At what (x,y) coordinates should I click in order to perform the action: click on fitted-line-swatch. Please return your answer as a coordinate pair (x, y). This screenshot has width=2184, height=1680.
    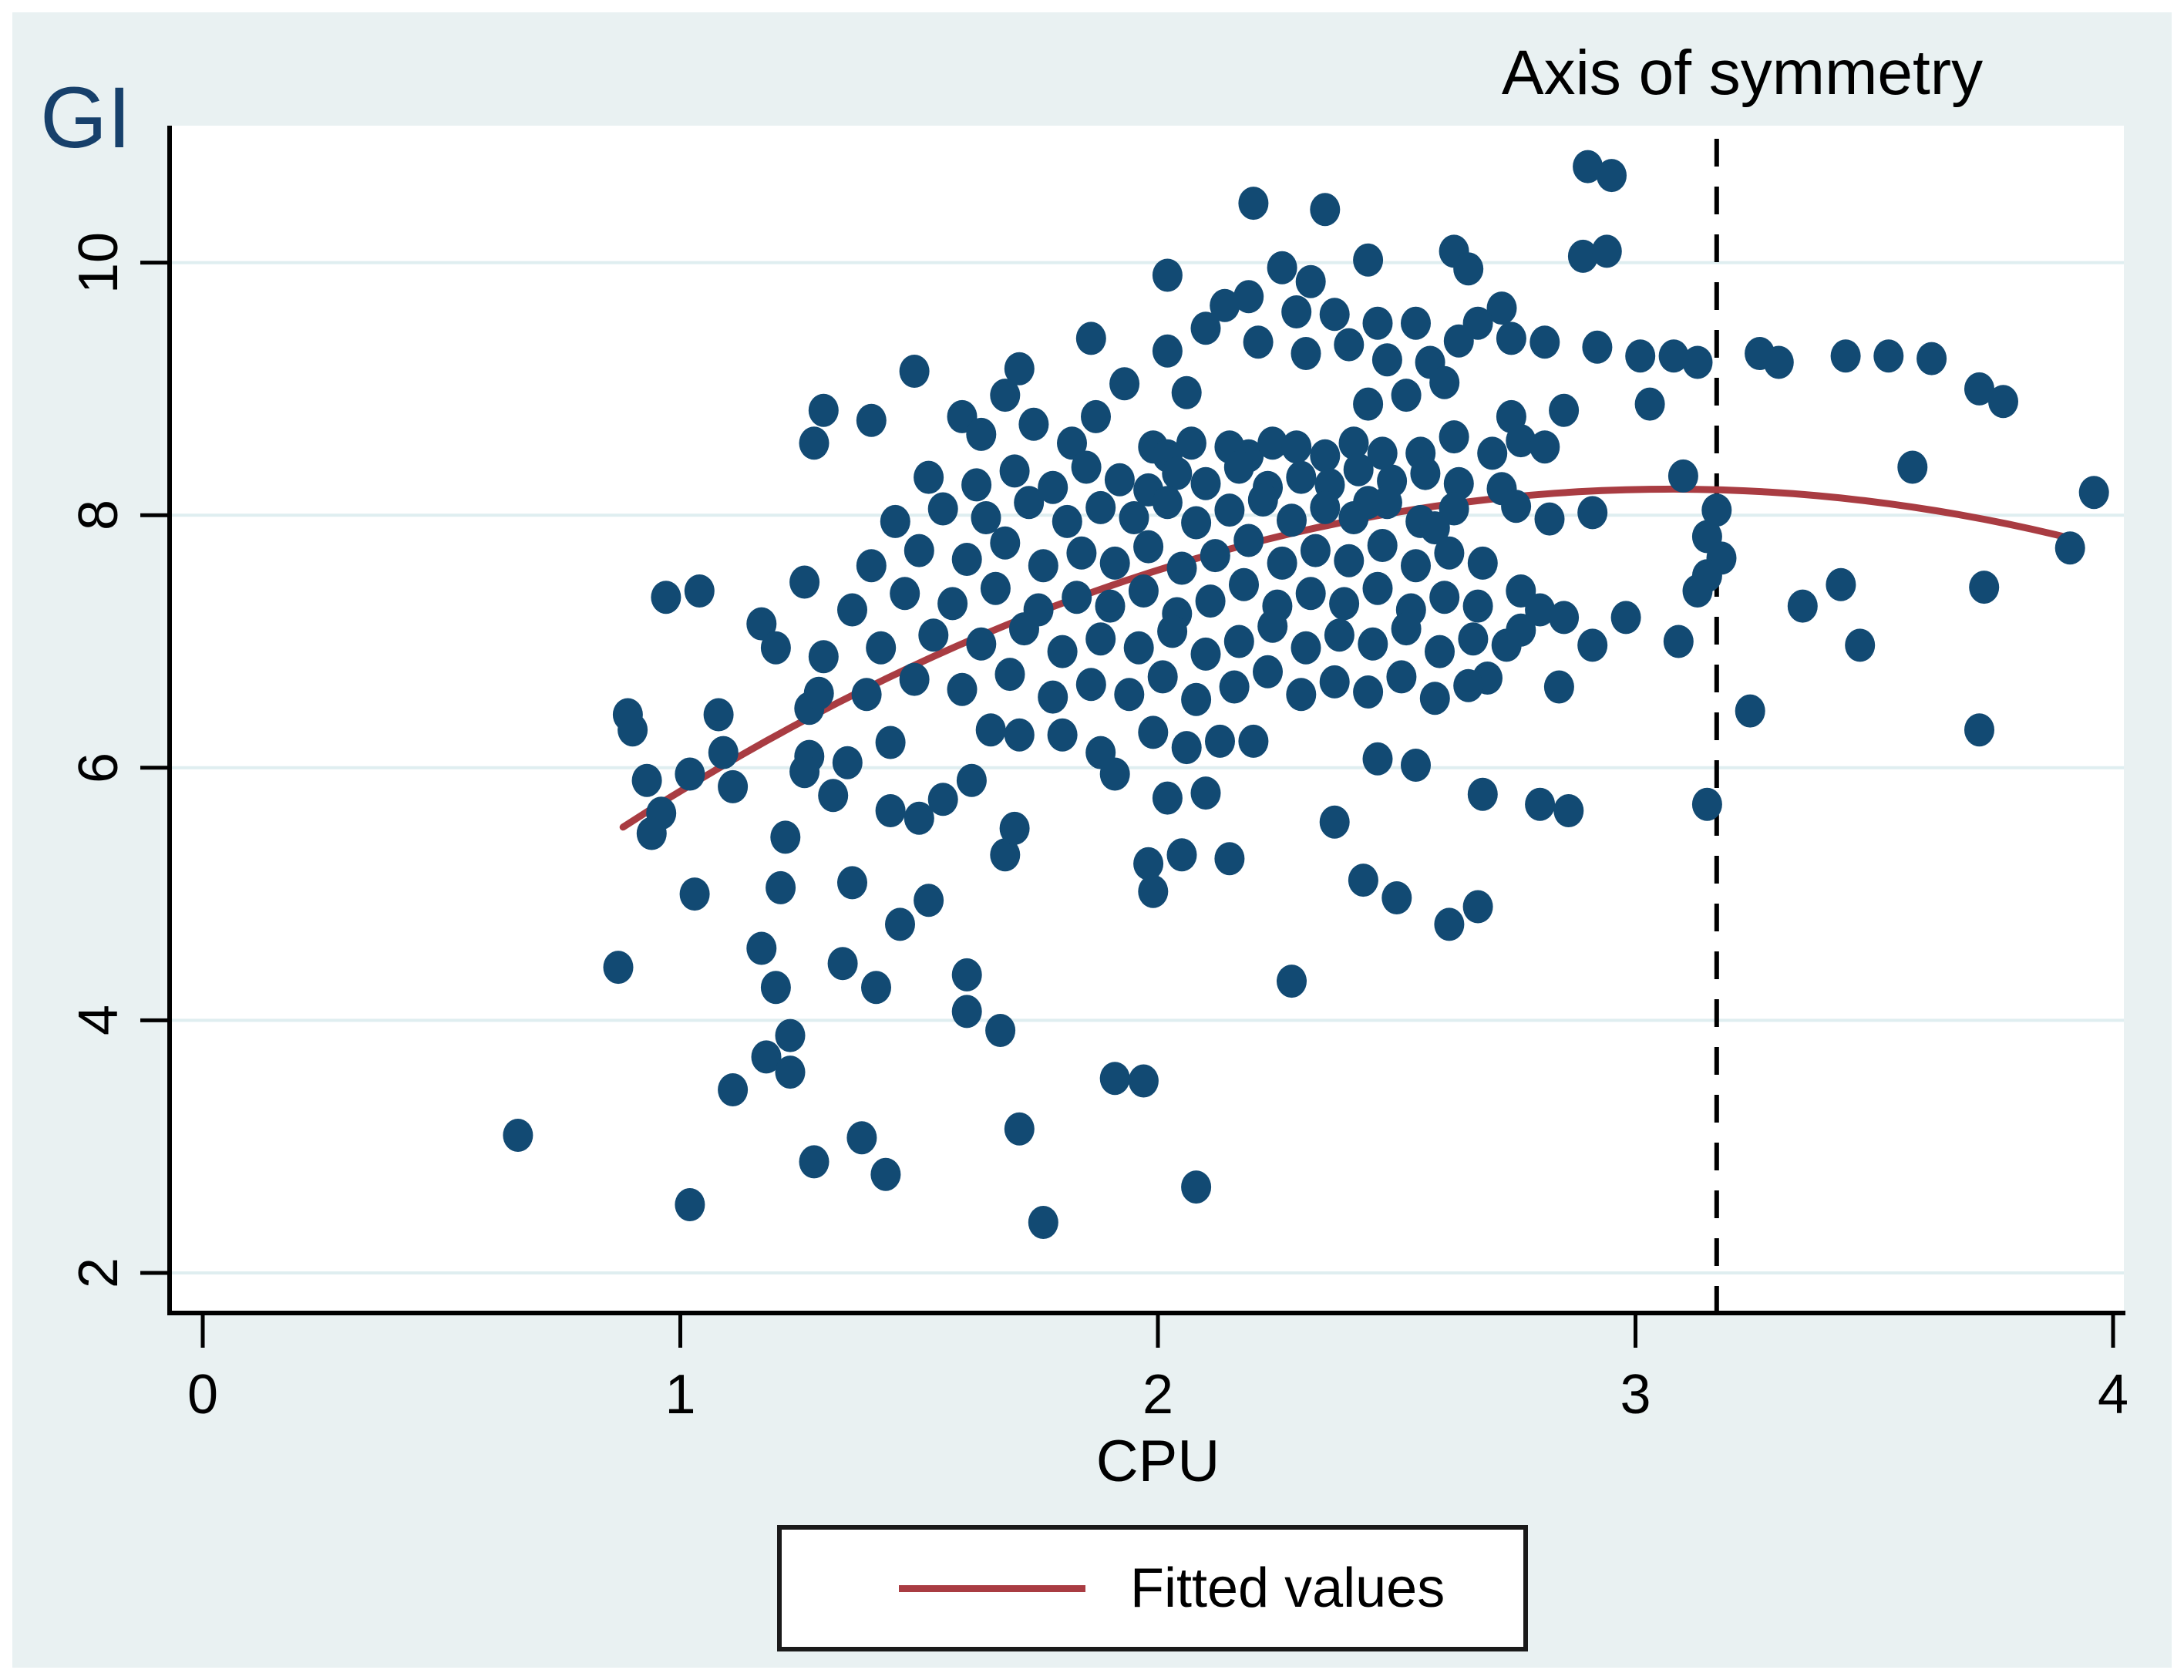
    Looking at the image, I should click on (992, 1588).